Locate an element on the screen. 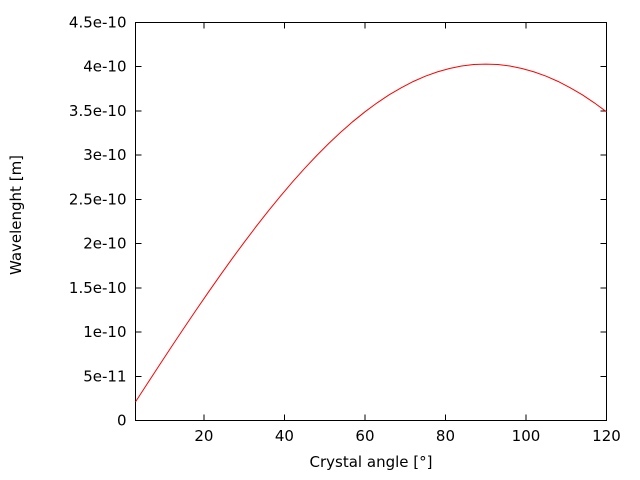 Image resolution: width=640 pixels, height=480 pixels. y-axis-label: Wavelenght [m] is located at coordinates (16, 215).